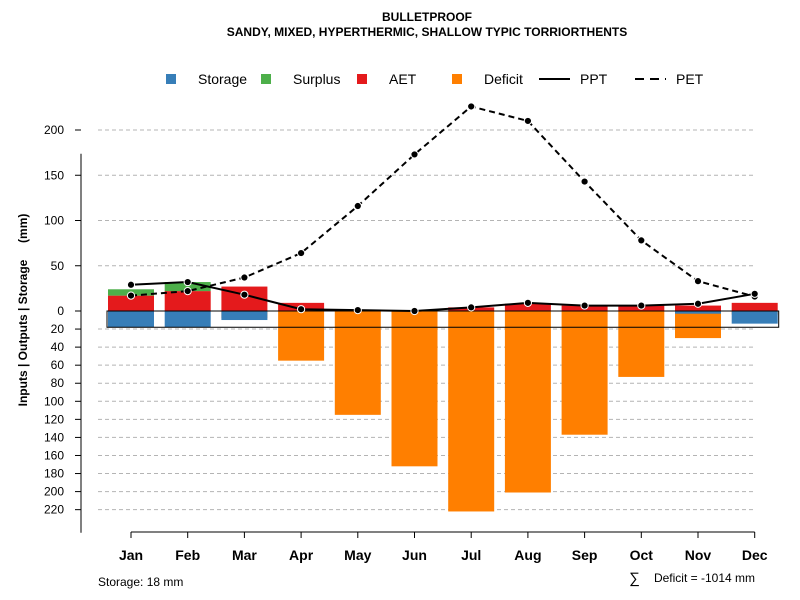  What do you see at coordinates (634, 578) in the screenshot?
I see `sigma-symbol: ∑` at bounding box center [634, 578].